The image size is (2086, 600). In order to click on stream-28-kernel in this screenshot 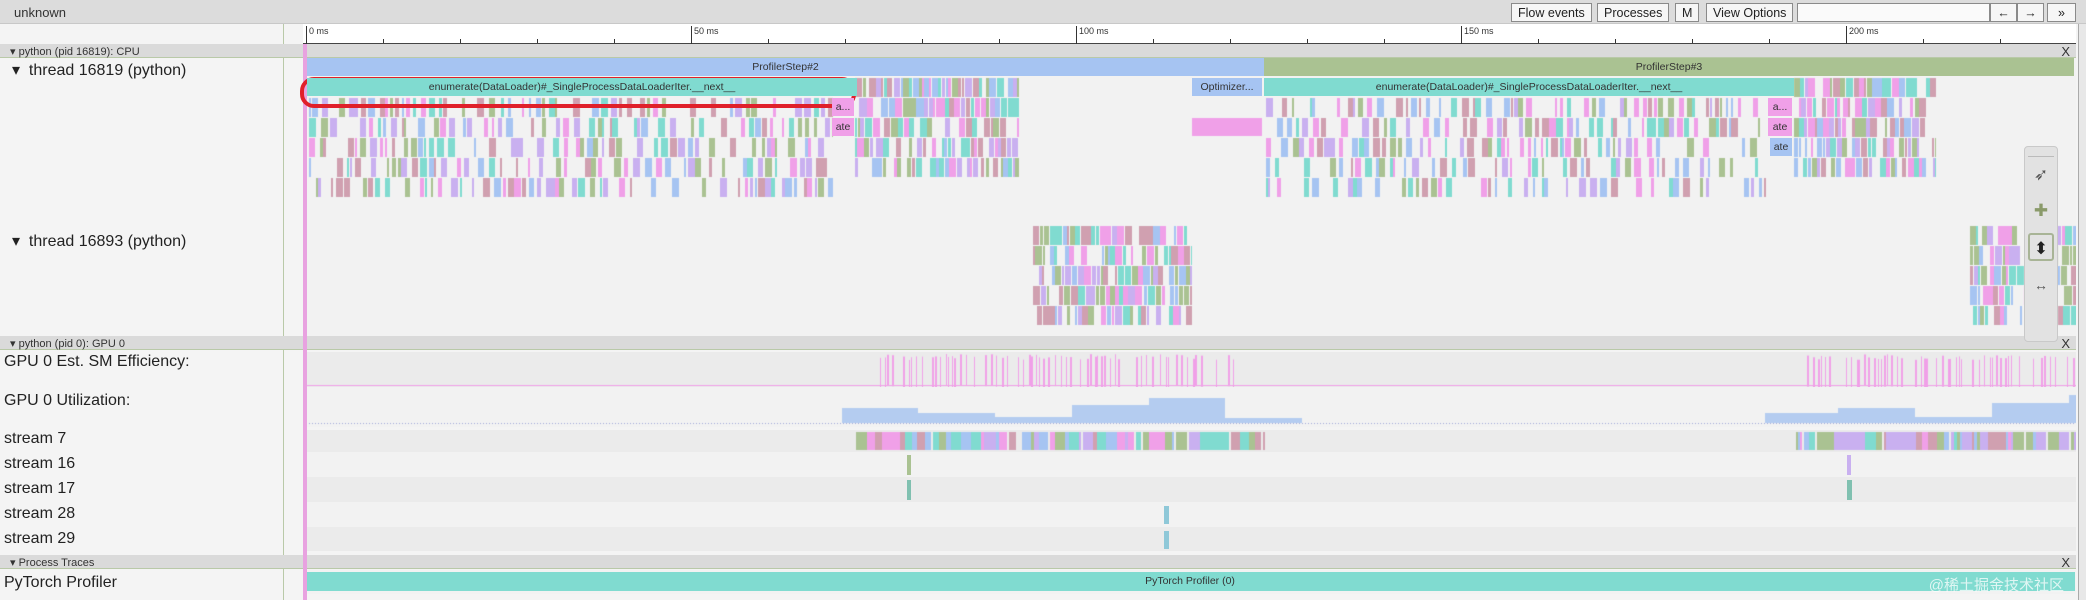, I will do `click(1166, 515)`.